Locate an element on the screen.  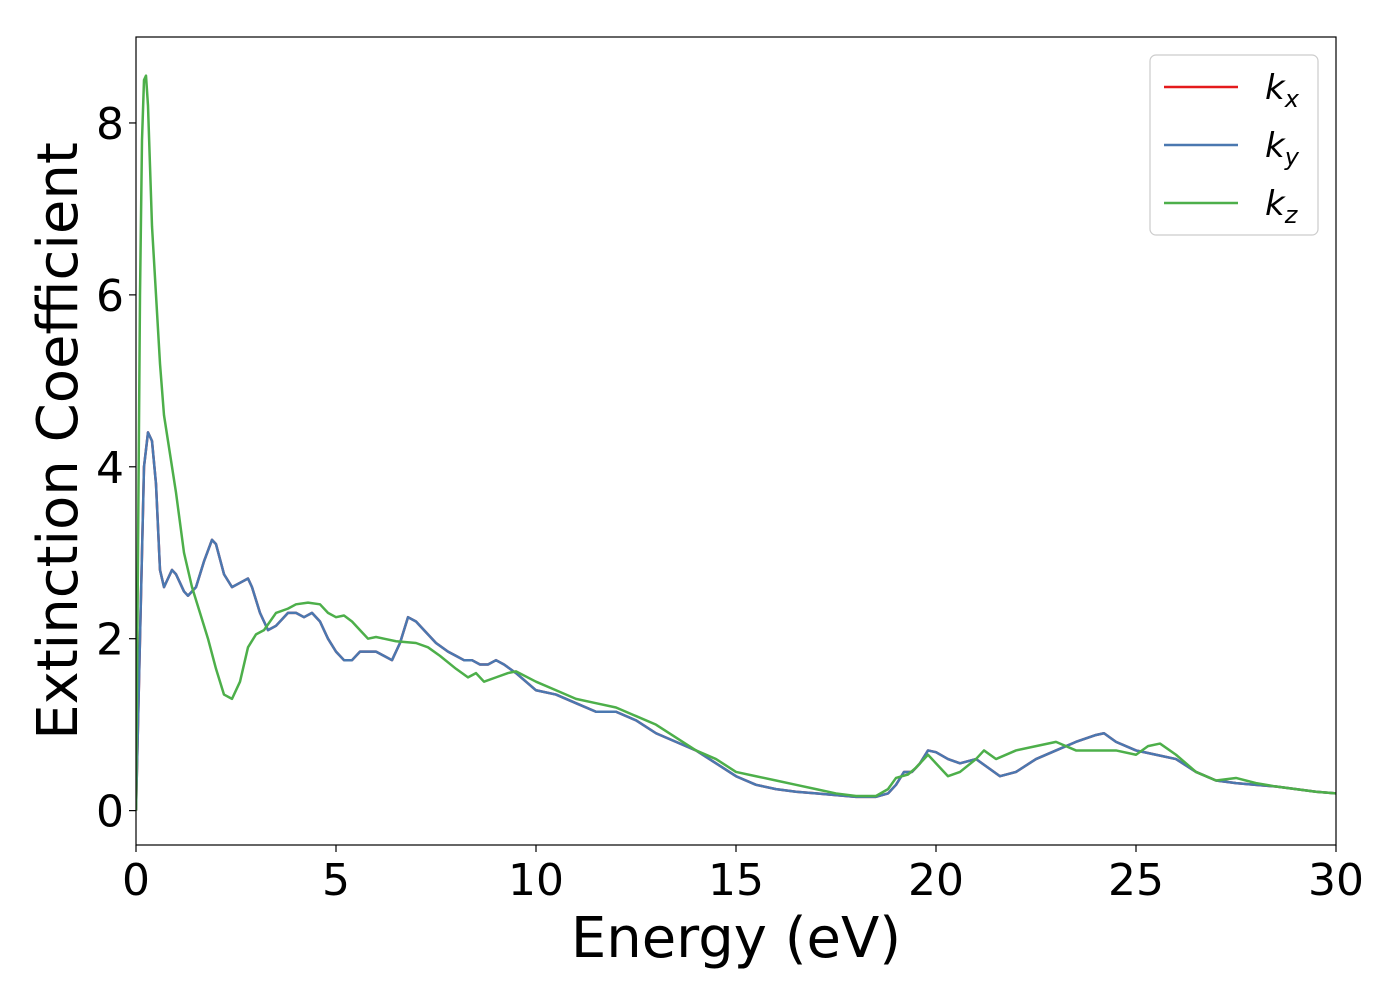
y-tick-label: 0 is located at coordinates (110, 812).